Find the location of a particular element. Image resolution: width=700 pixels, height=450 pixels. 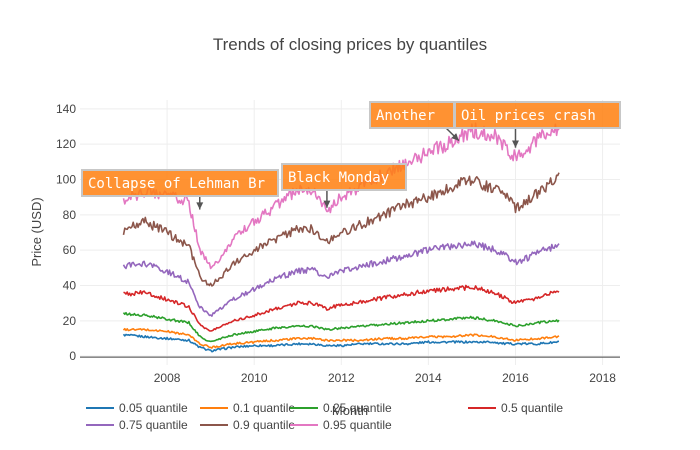

legend-label: 0.75 quantile is located at coordinates (153, 425).